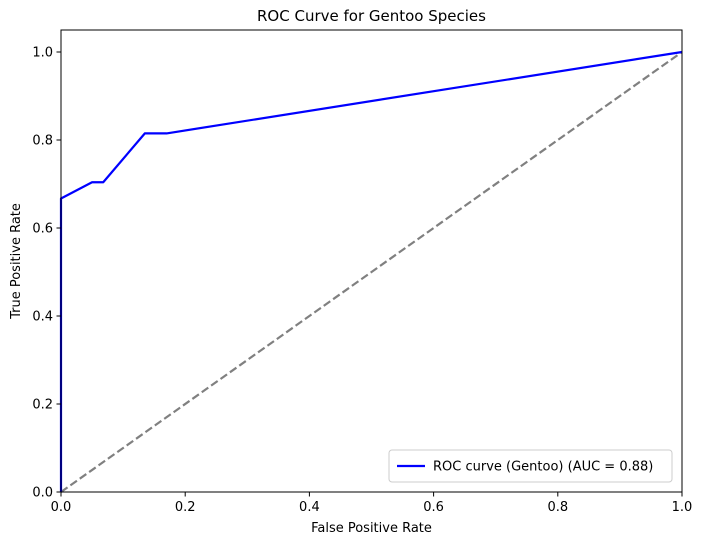 The height and width of the screenshot is (545, 702). I want to click on y-tick-label: 0.8, so click(42, 141).